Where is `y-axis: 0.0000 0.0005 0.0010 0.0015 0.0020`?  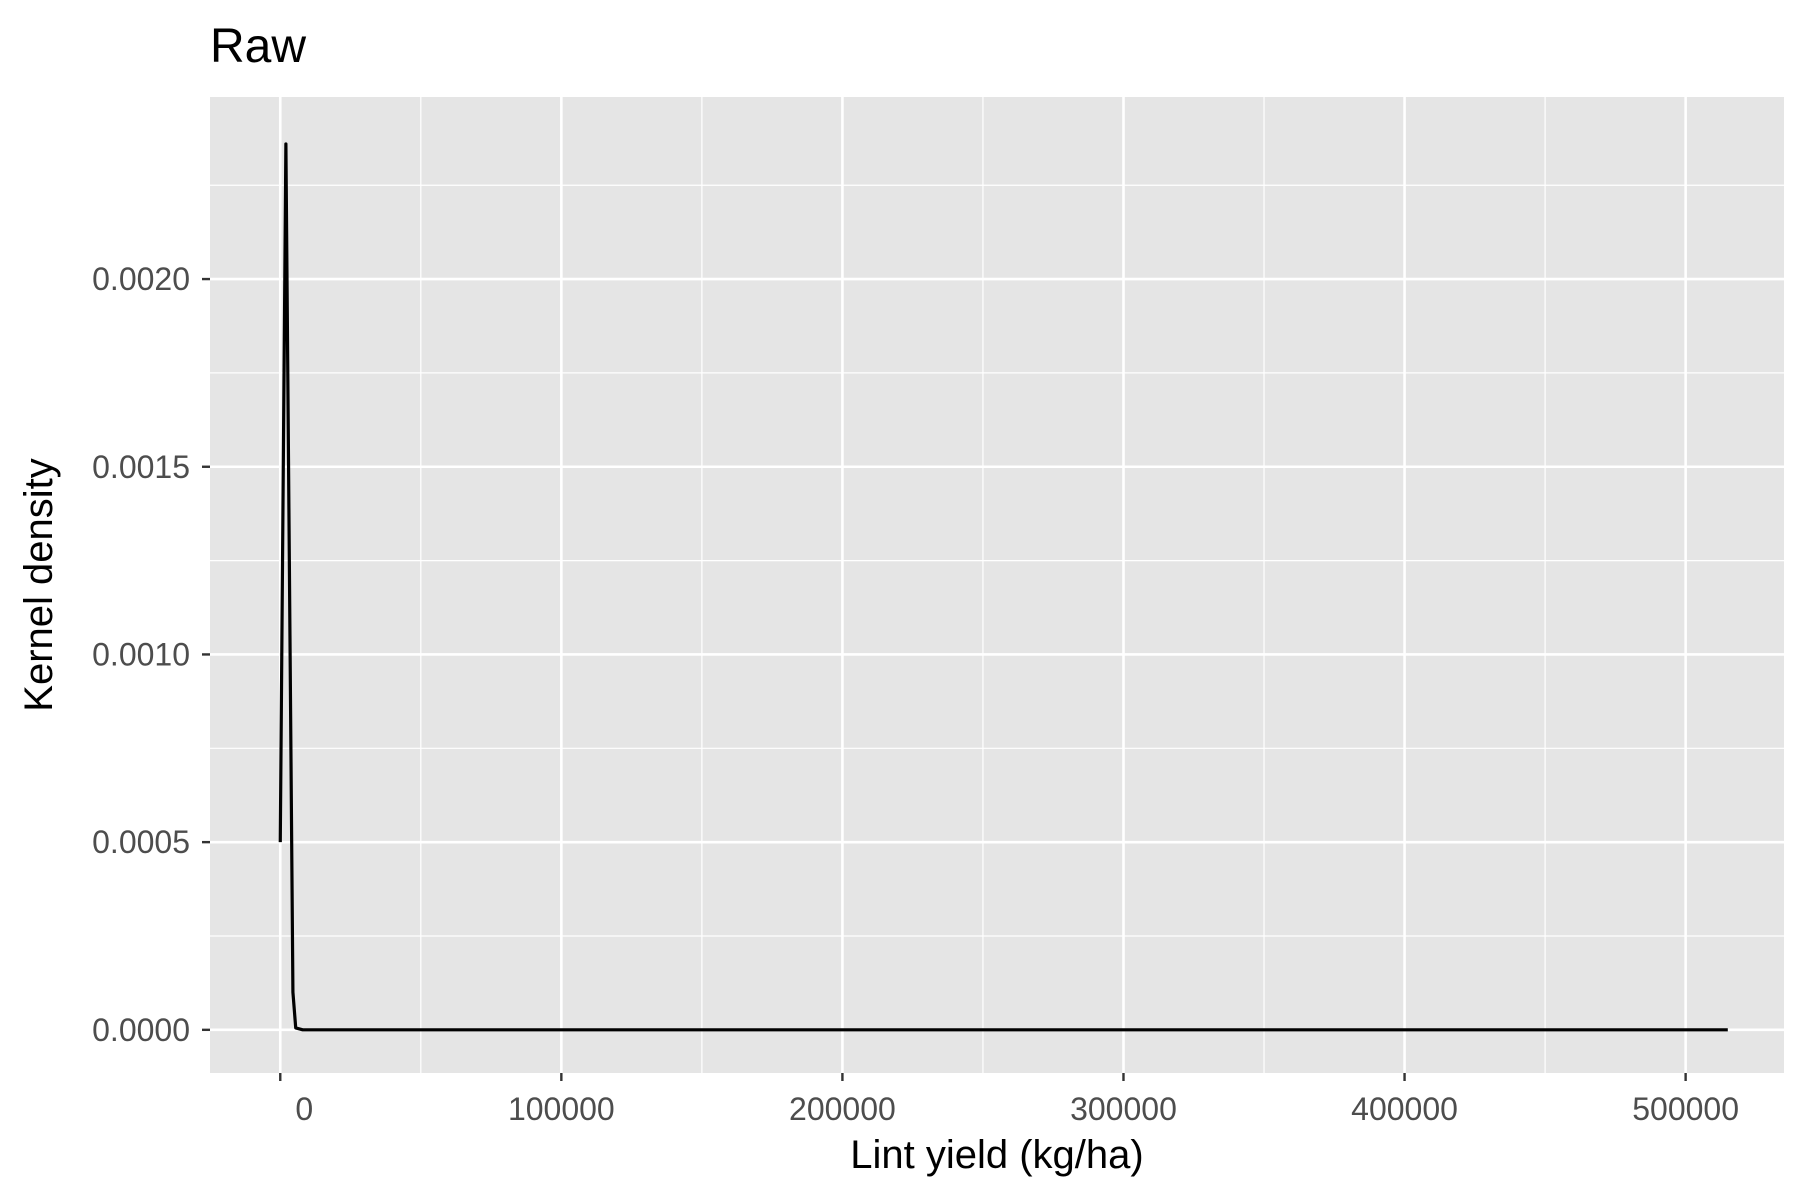
y-axis: 0.0000 0.0005 0.0010 0.0015 0.0020 is located at coordinates (151, 654).